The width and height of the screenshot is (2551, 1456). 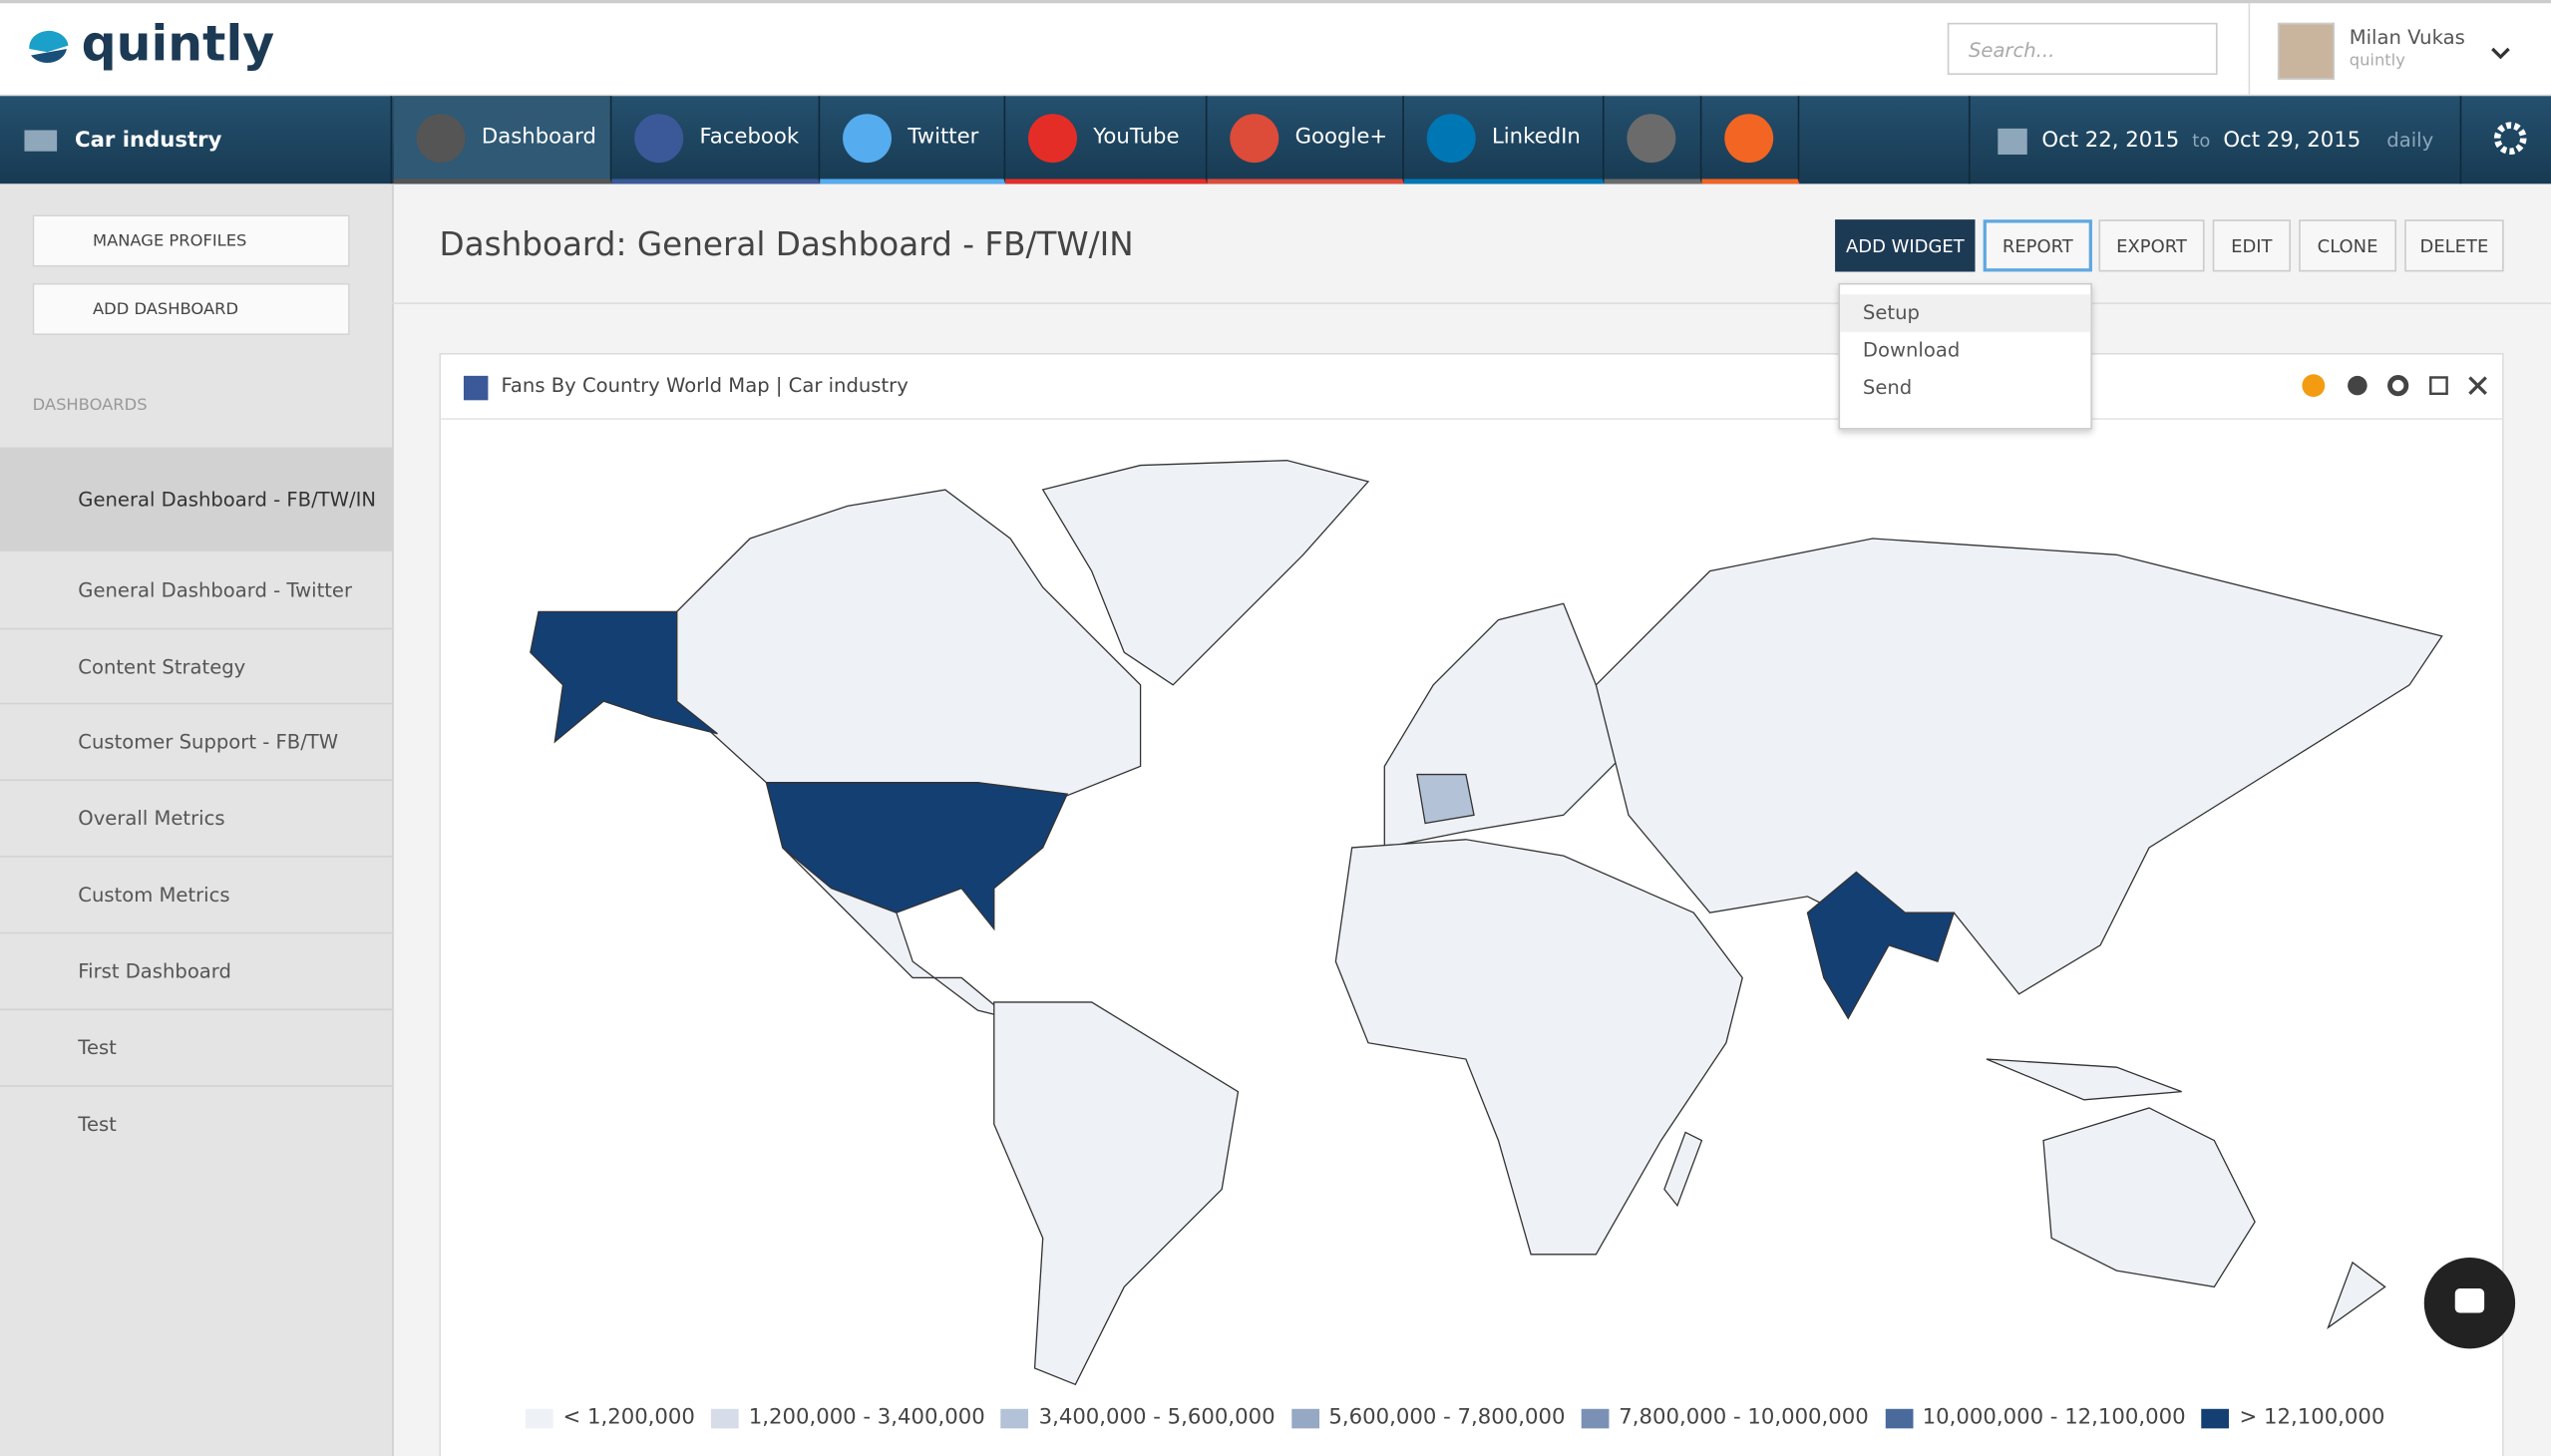 I want to click on nav-tab: Dashboard, so click(x=503, y=140).